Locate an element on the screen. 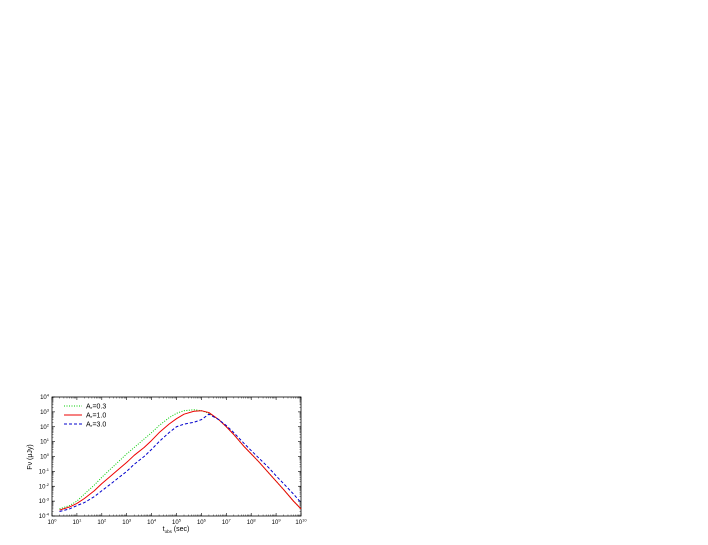  y-tick-label: 10⁰ is located at coordinates (45, 456).